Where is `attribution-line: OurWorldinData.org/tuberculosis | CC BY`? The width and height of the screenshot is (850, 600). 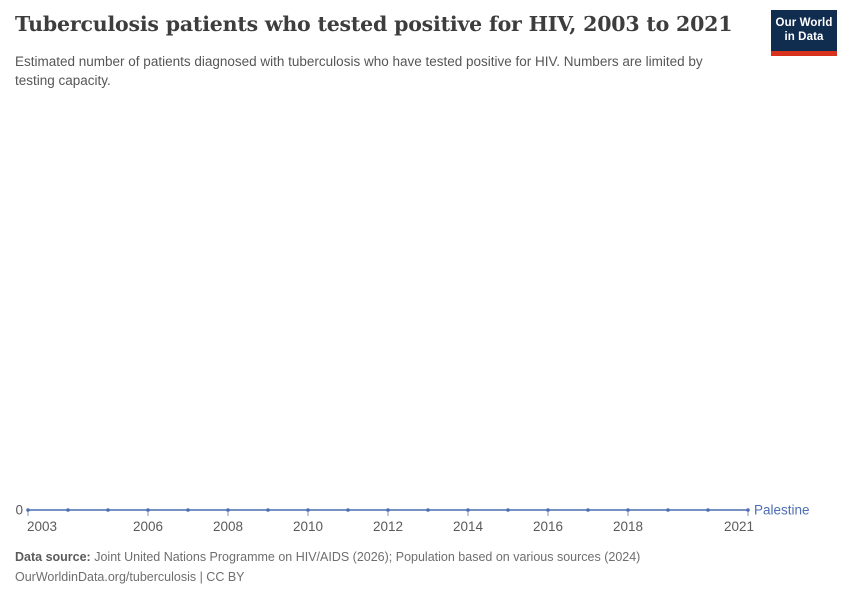 attribution-line: OurWorldinData.org/tuberculosis | CC BY is located at coordinates (130, 577).